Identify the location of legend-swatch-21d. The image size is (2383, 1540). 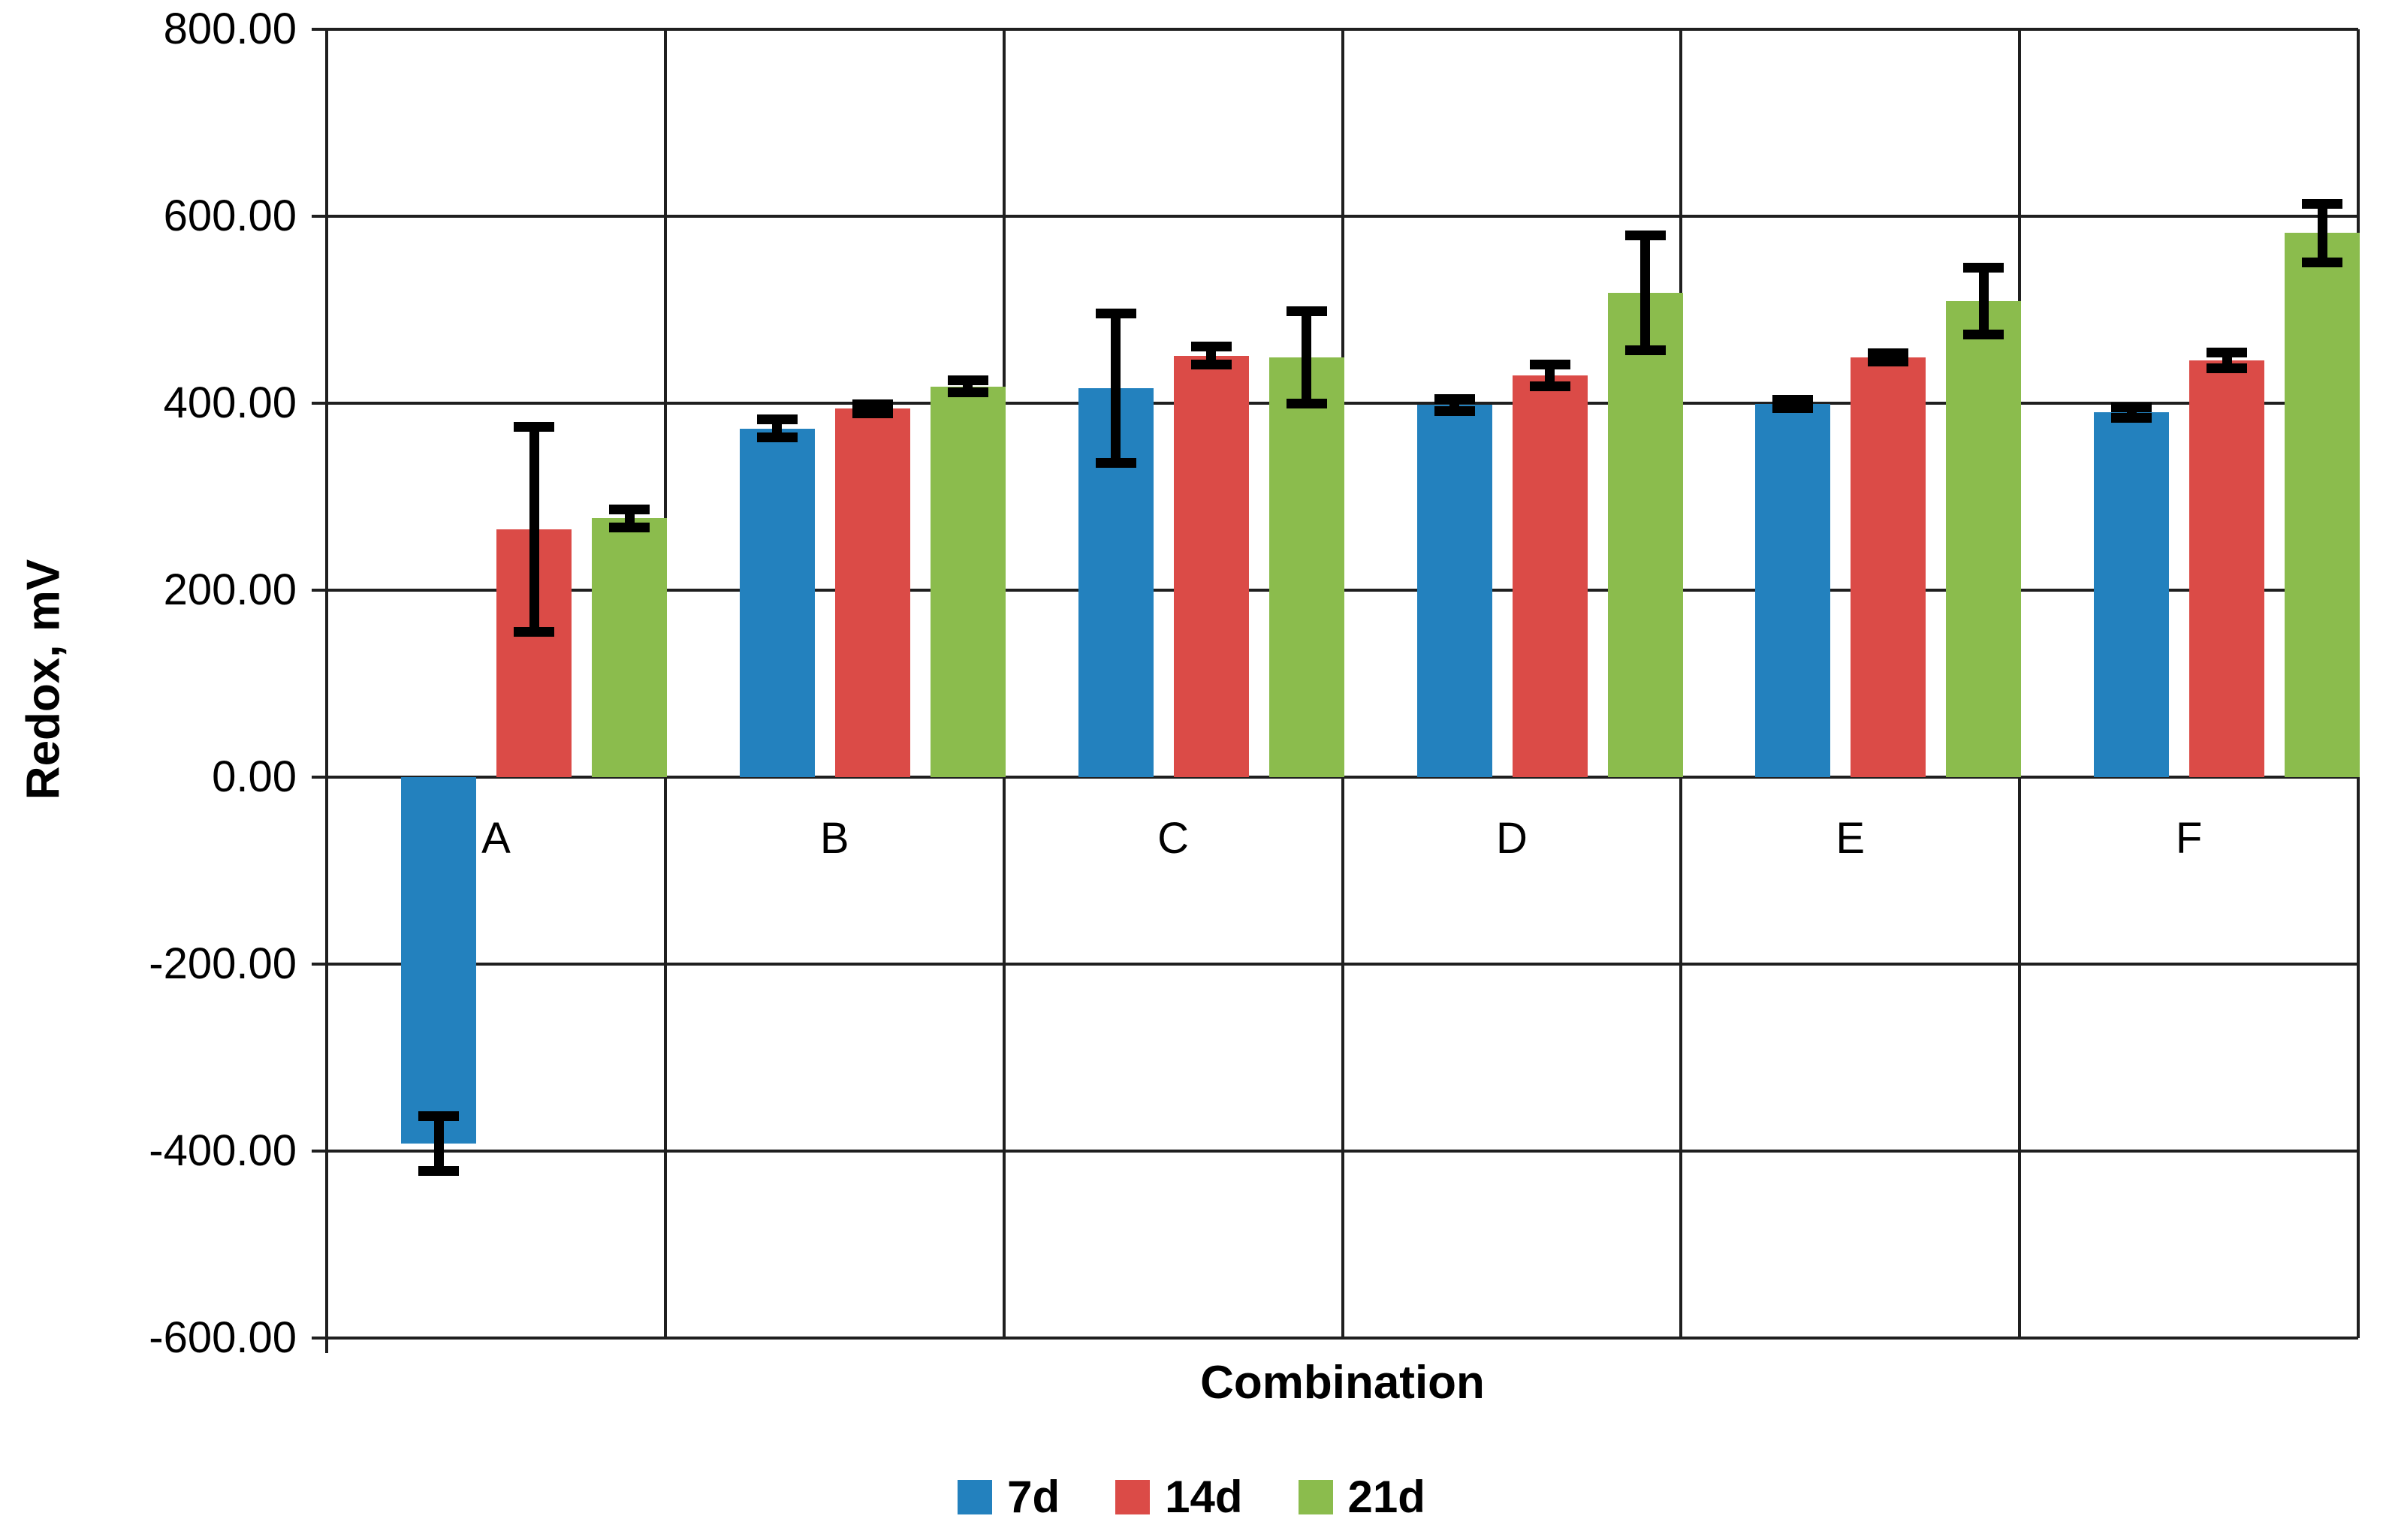
(1315, 1497).